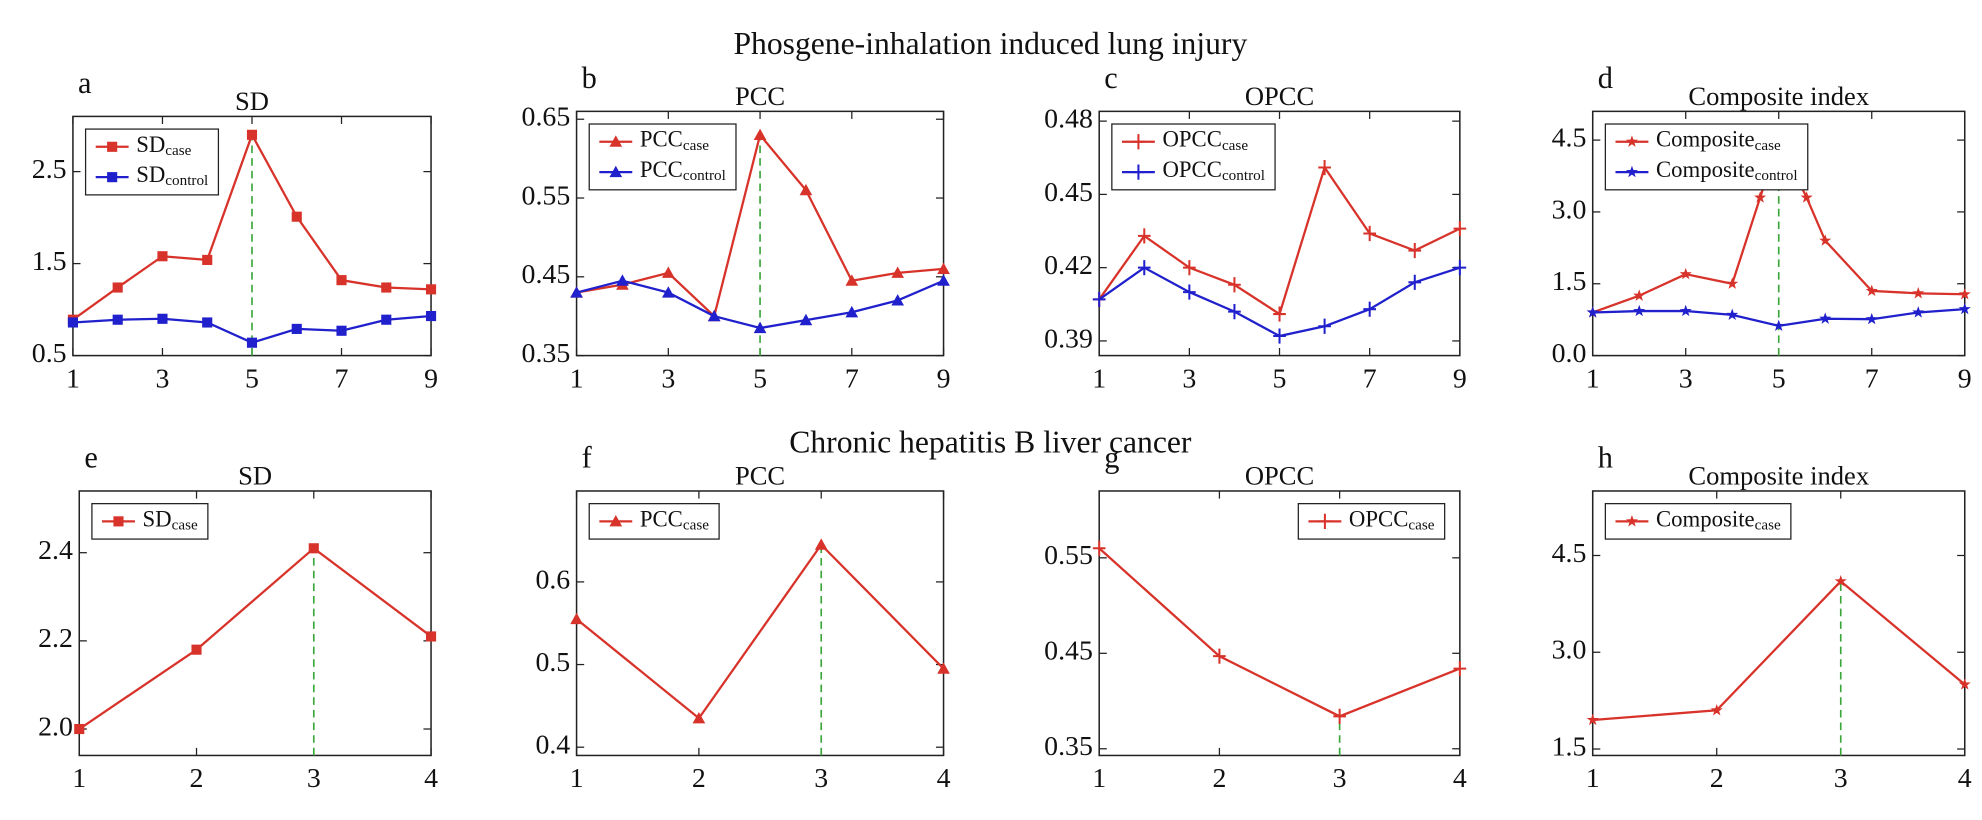 The image size is (1982, 820). Describe the element at coordinates (1778, 623) in the screenshot. I see `plot-frame` at that location.